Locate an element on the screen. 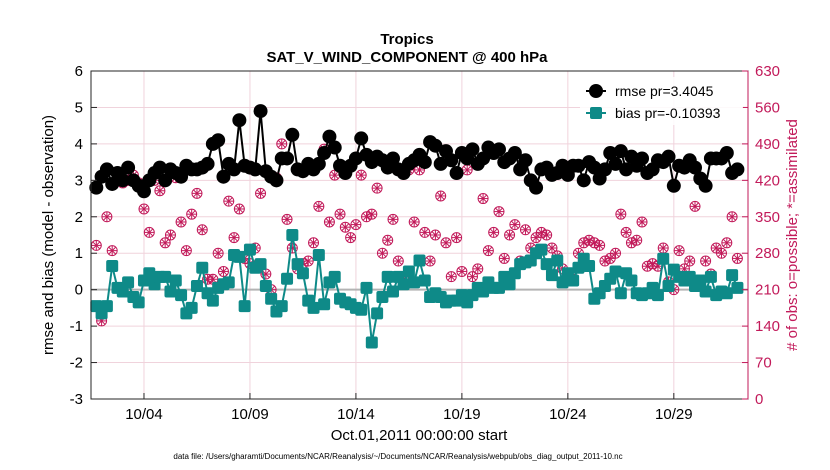  y-tick-label: -1 is located at coordinates (76, 326).